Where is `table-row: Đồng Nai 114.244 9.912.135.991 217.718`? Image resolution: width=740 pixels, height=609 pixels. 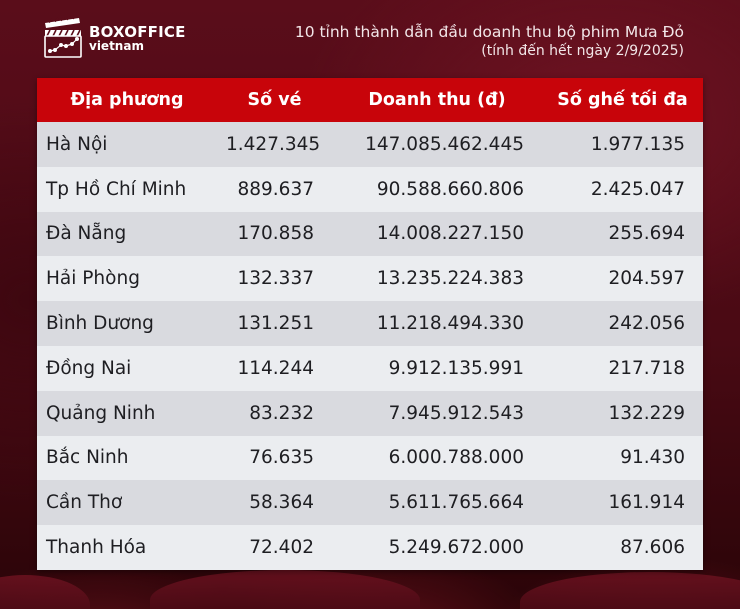
table-row: Đồng Nai 114.244 9.912.135.991 217.718 is located at coordinates (370, 368).